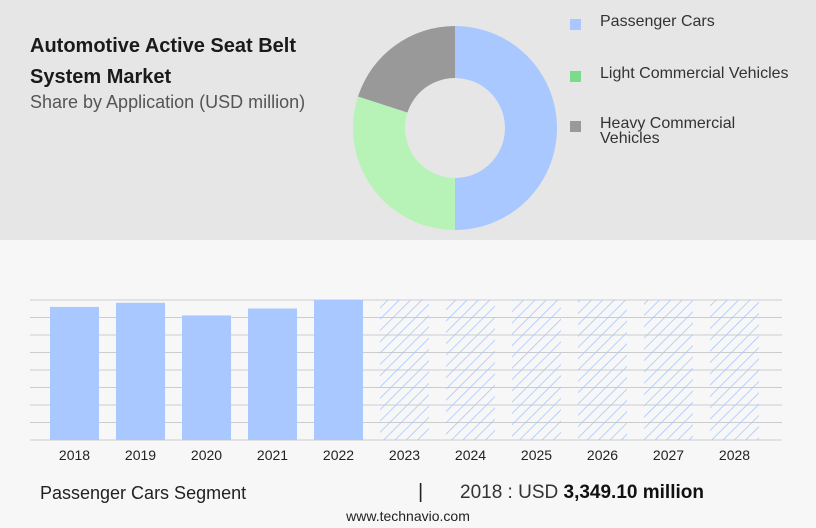  What do you see at coordinates (338, 455) in the screenshot?
I see `x-tick-label-2022: 2022` at bounding box center [338, 455].